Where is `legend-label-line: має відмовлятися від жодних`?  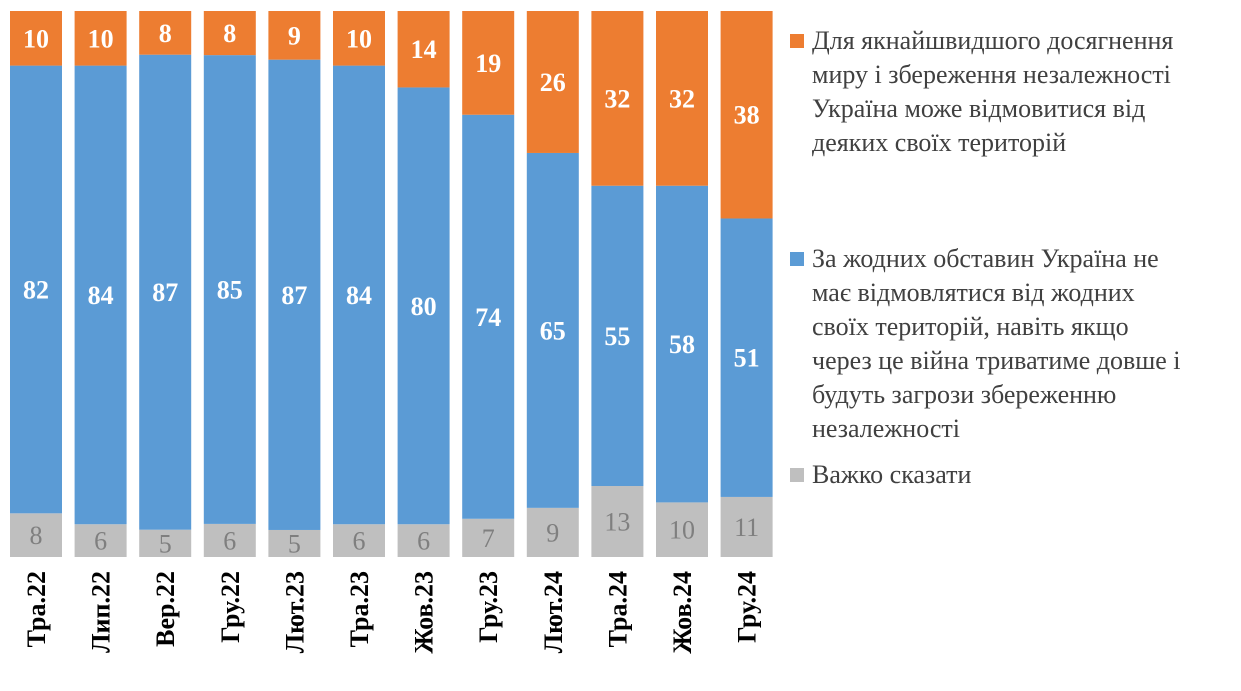
legend-label-line: має відмовлятися від жодних is located at coordinates (973, 292).